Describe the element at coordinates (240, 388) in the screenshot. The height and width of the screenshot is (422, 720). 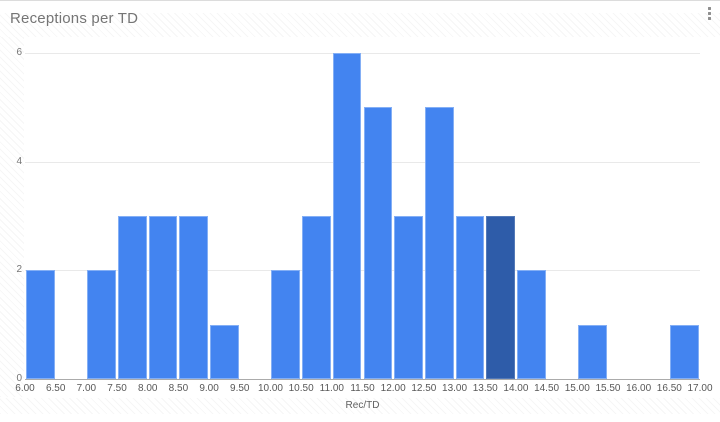
I see `x-tick-label: 9.50` at that location.